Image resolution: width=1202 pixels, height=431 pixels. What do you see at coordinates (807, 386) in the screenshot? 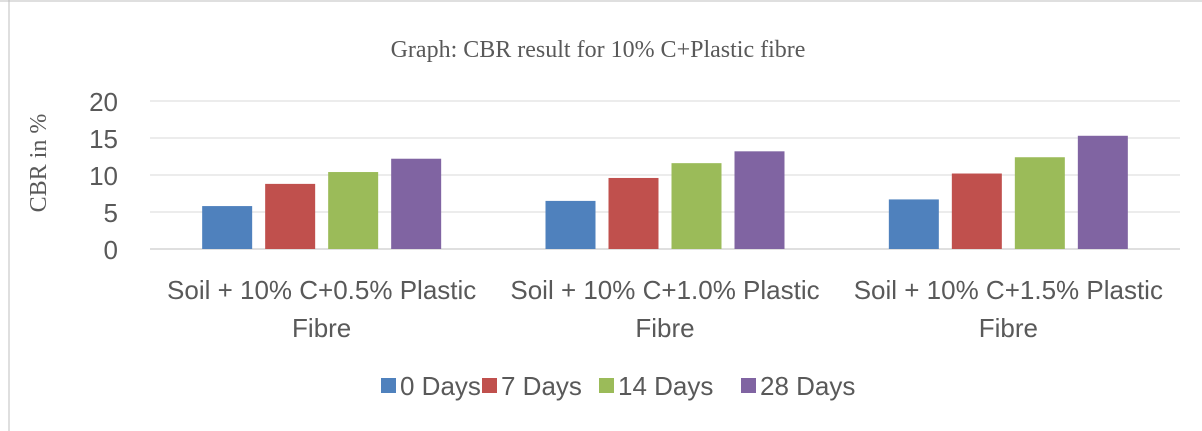
I see `legend-label: 28 Days` at bounding box center [807, 386].